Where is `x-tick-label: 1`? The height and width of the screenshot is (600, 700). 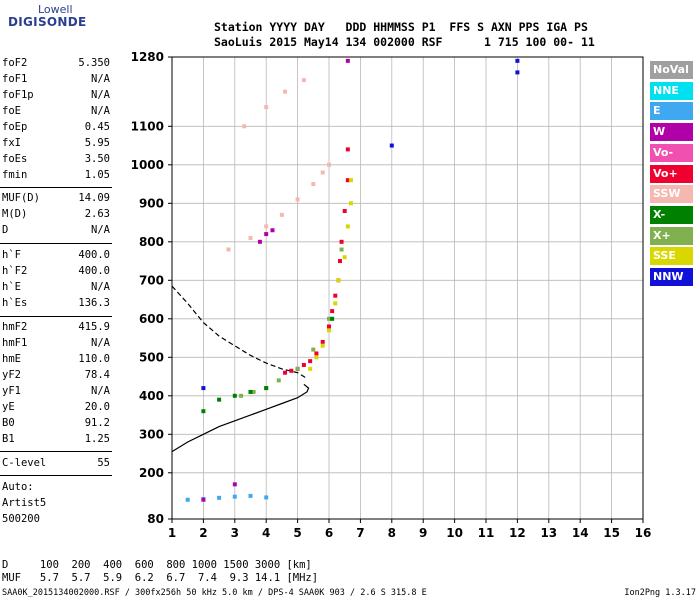 x-tick-label: 1 is located at coordinates (172, 533).